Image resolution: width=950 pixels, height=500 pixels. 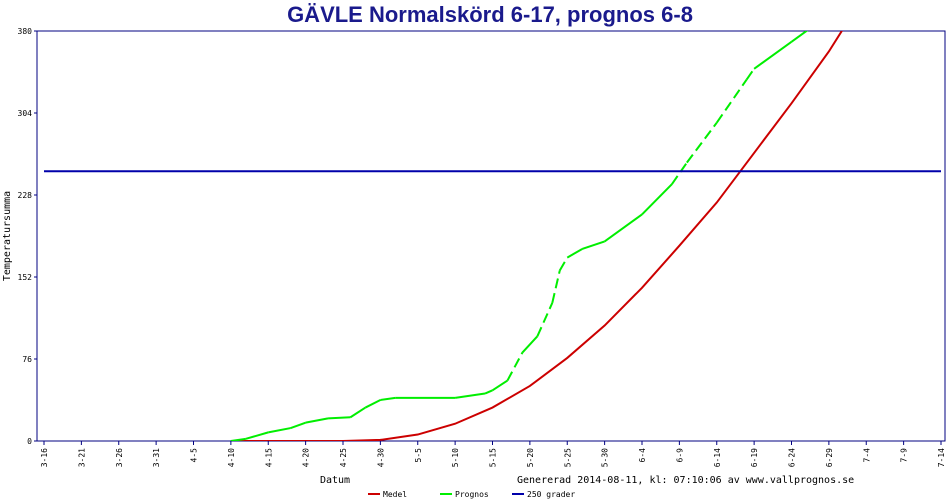 I want to click on x-tick-label: 4-25, so click(x=343, y=457).